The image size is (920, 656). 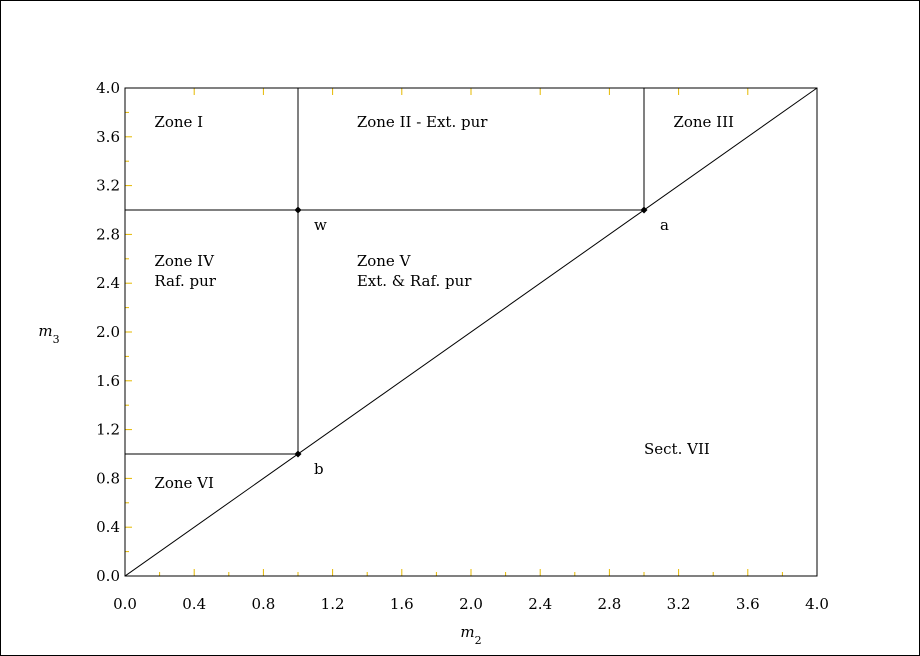 I want to click on x-tick-label: 3.2, so click(x=679, y=604).